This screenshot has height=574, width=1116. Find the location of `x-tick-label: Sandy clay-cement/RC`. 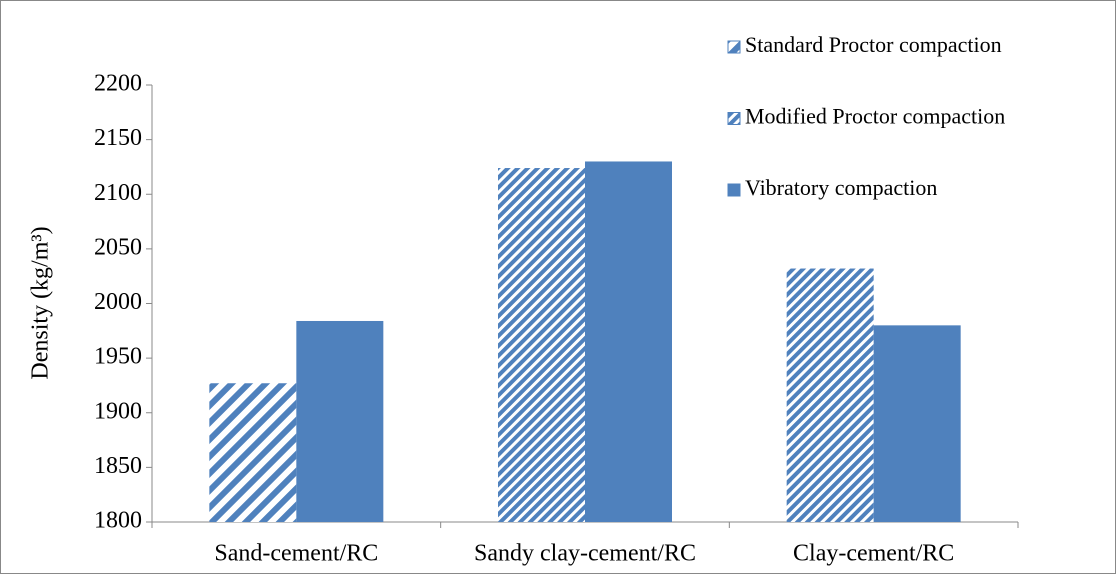

x-tick-label: Sandy clay-cement/RC is located at coordinates (585, 554).